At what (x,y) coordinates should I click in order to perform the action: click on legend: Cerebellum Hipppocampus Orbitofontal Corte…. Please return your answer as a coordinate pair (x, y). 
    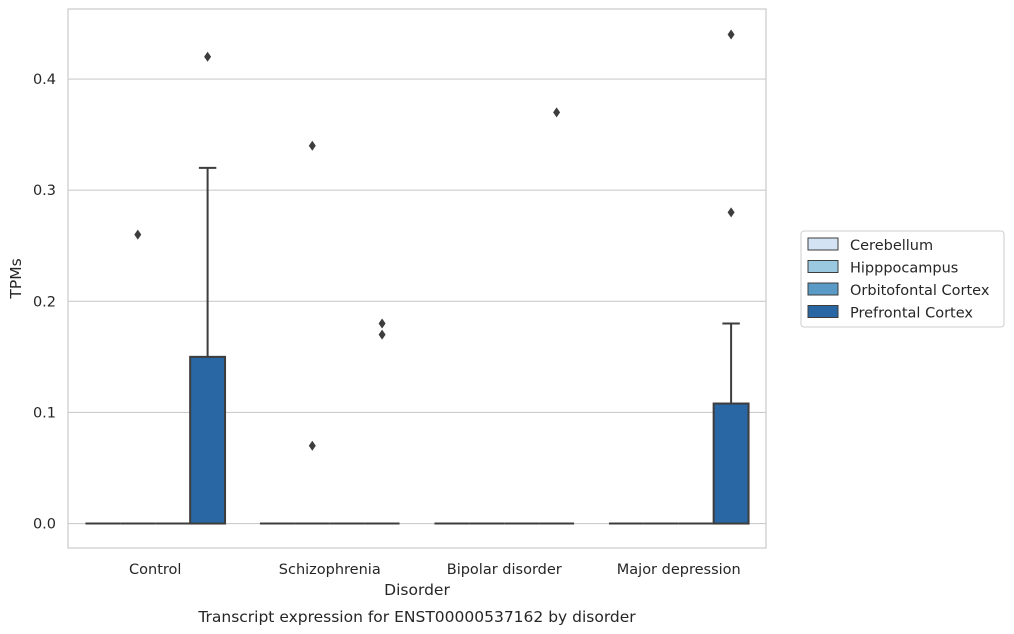
    Looking at the image, I should click on (902, 279).